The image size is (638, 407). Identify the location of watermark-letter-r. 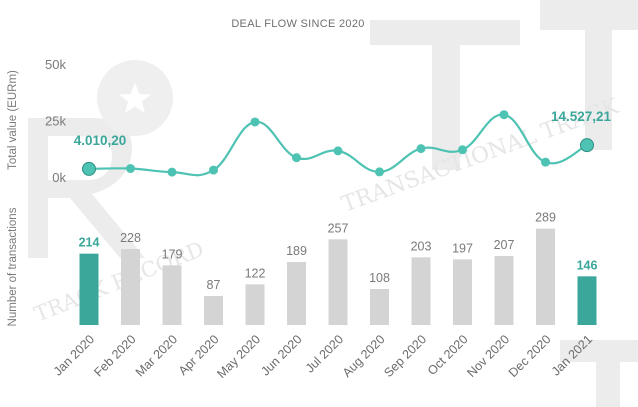
(86, 188).